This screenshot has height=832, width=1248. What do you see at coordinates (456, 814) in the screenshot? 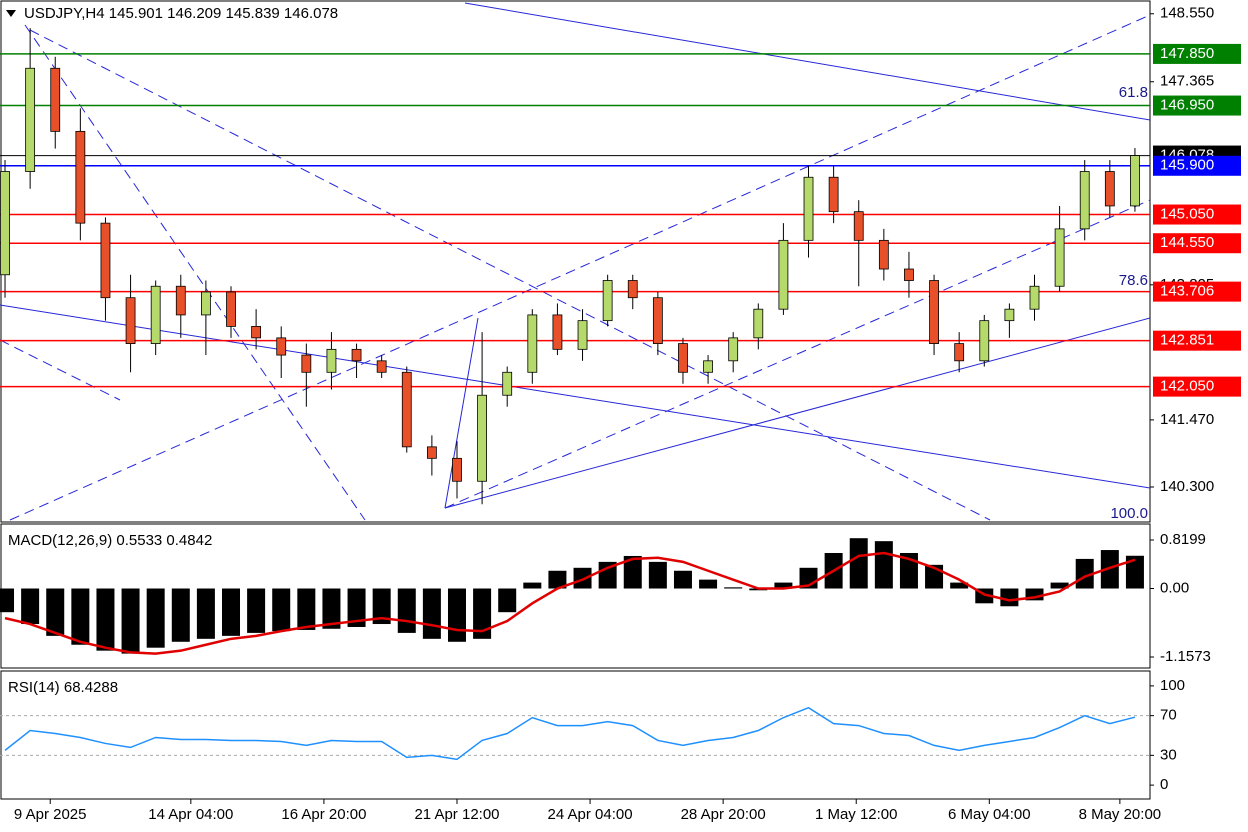
I see `x-tick-label: 21 Apr 12:00` at bounding box center [456, 814].